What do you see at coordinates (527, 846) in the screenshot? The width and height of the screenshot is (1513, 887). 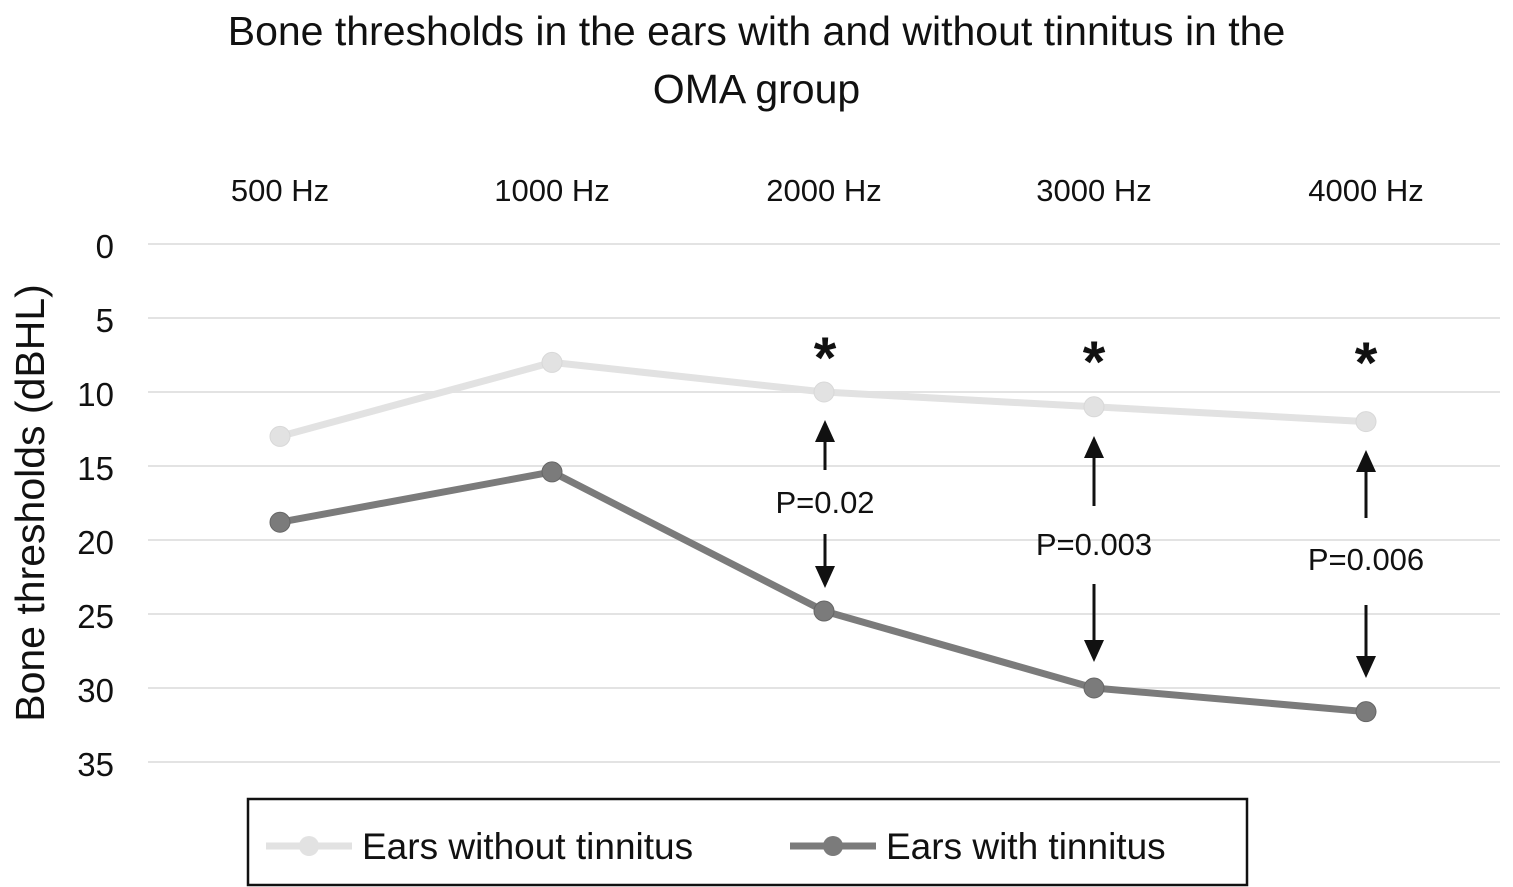 I see `legend-label: Ears without tinnitus` at bounding box center [527, 846].